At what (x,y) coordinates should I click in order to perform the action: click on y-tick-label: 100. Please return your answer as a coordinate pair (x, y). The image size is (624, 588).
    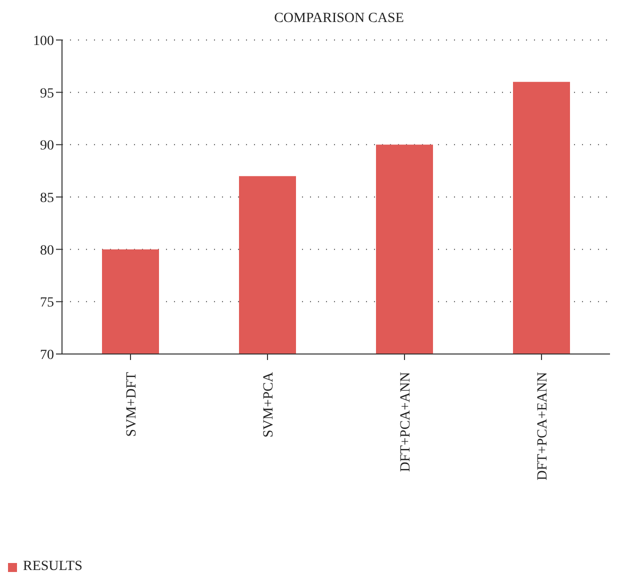
    Looking at the image, I should click on (43, 41).